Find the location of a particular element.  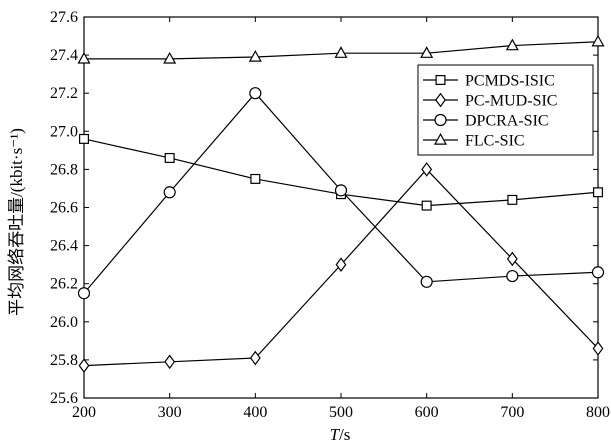

y-tick-label: 27.2 is located at coordinates (64, 93).